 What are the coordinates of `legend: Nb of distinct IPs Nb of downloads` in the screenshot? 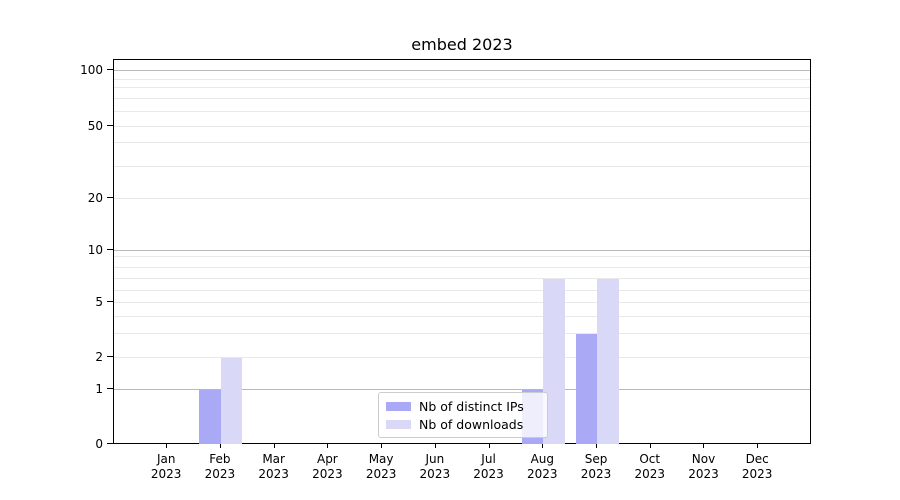 It's located at (463, 415).